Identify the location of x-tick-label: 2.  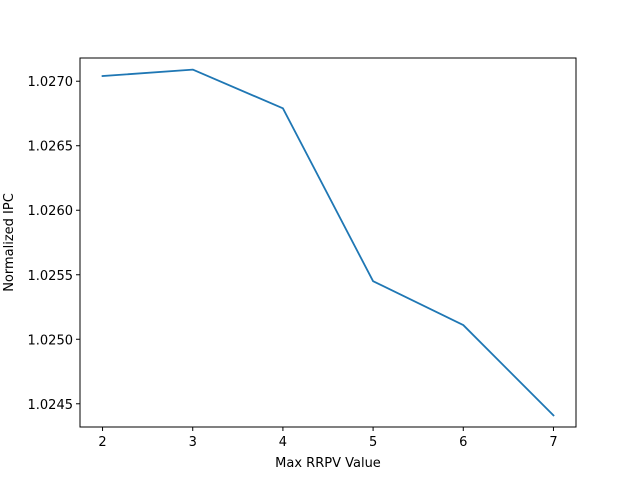
(102, 442).